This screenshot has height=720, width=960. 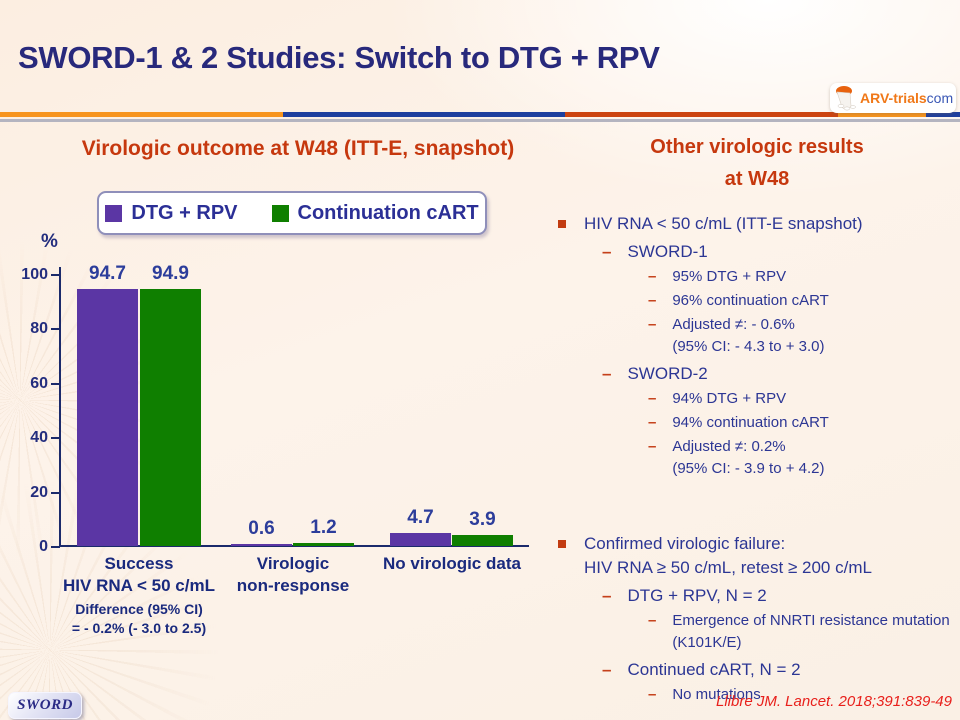 What do you see at coordinates (667, 373) in the screenshot?
I see `bullet-text: SWORD-2` at bounding box center [667, 373].